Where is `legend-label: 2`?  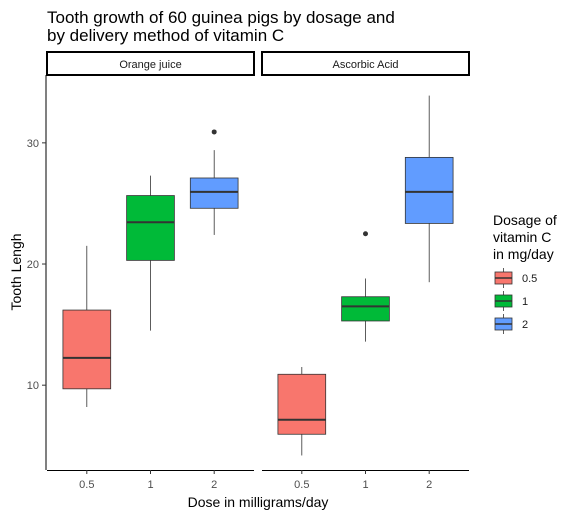
legend-label: 2 is located at coordinates (525, 325).